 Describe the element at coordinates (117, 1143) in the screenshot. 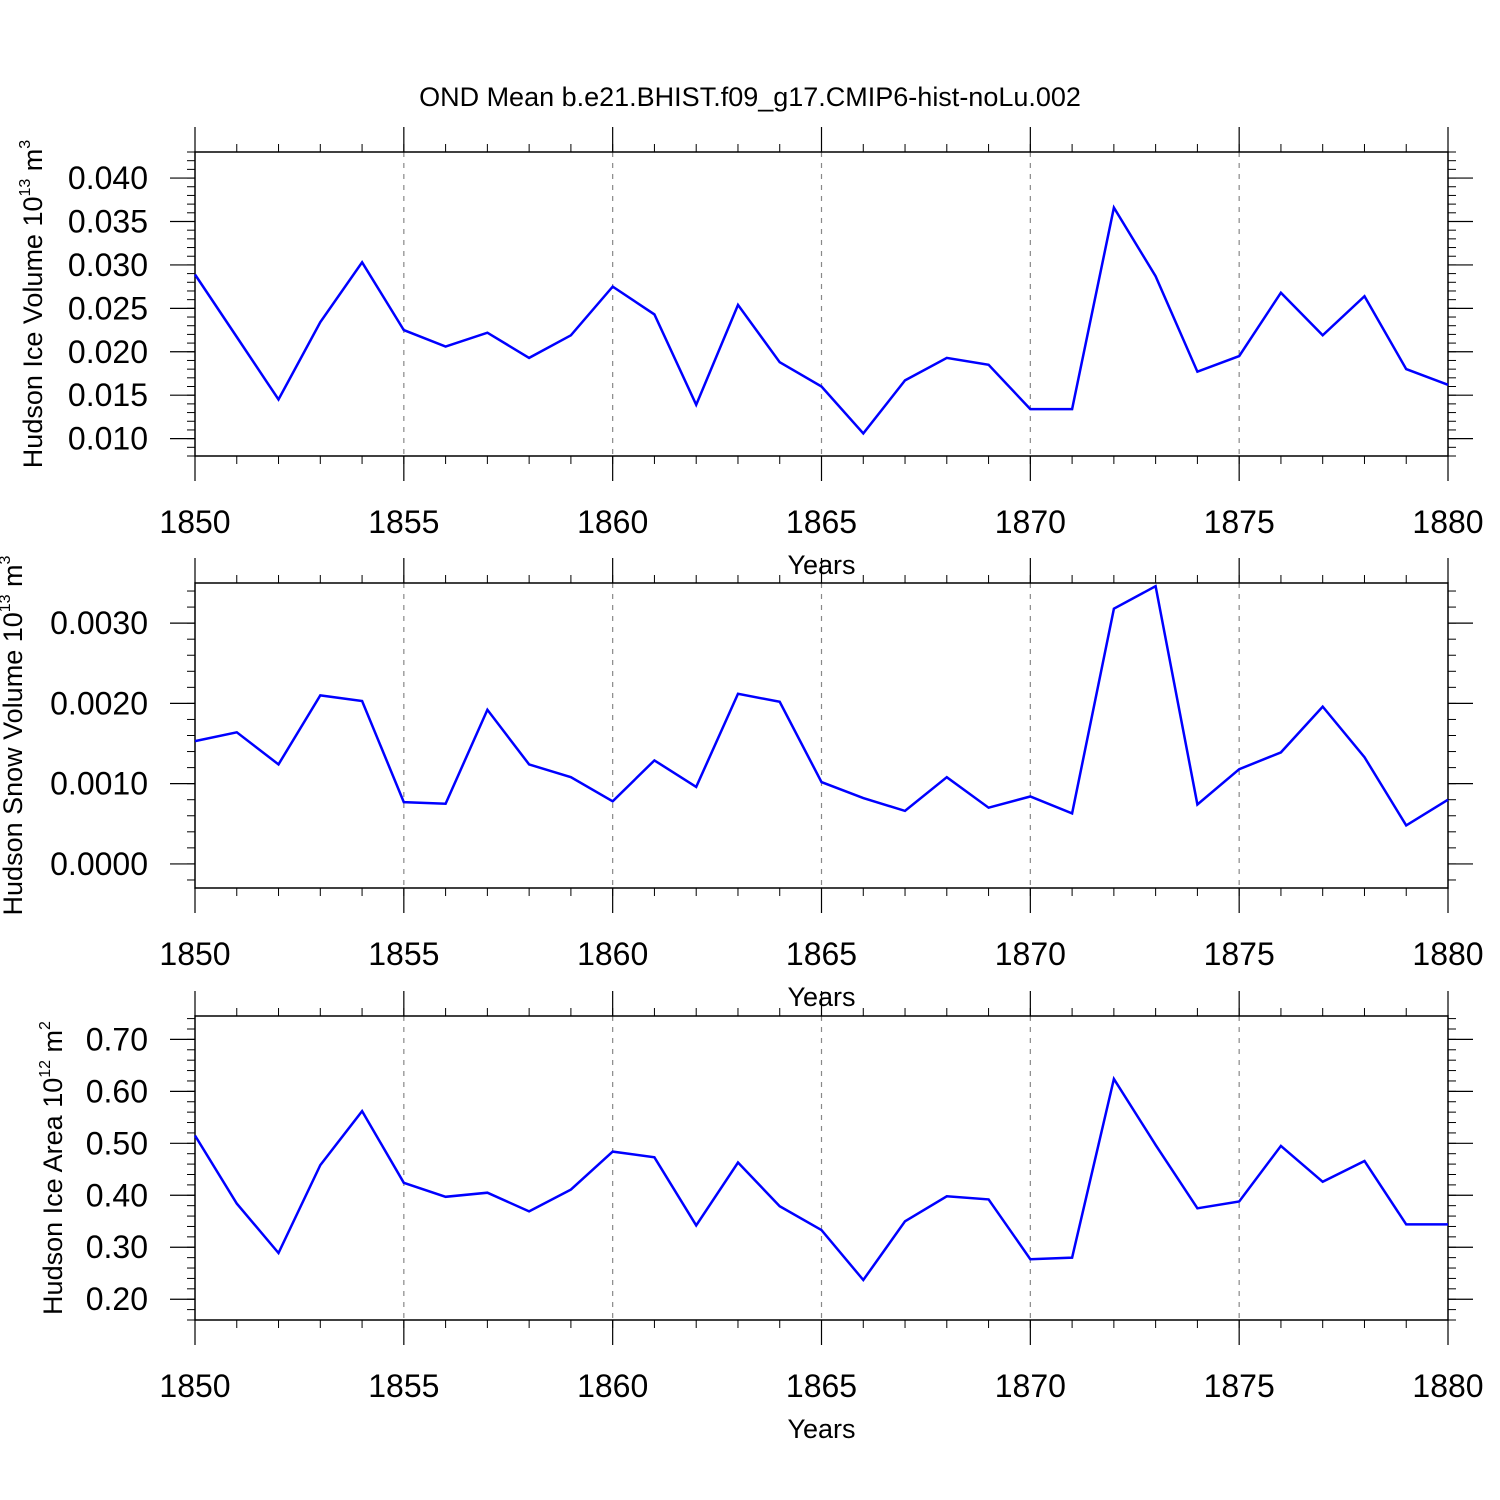

I see `y-tick-label: 0.50` at that location.